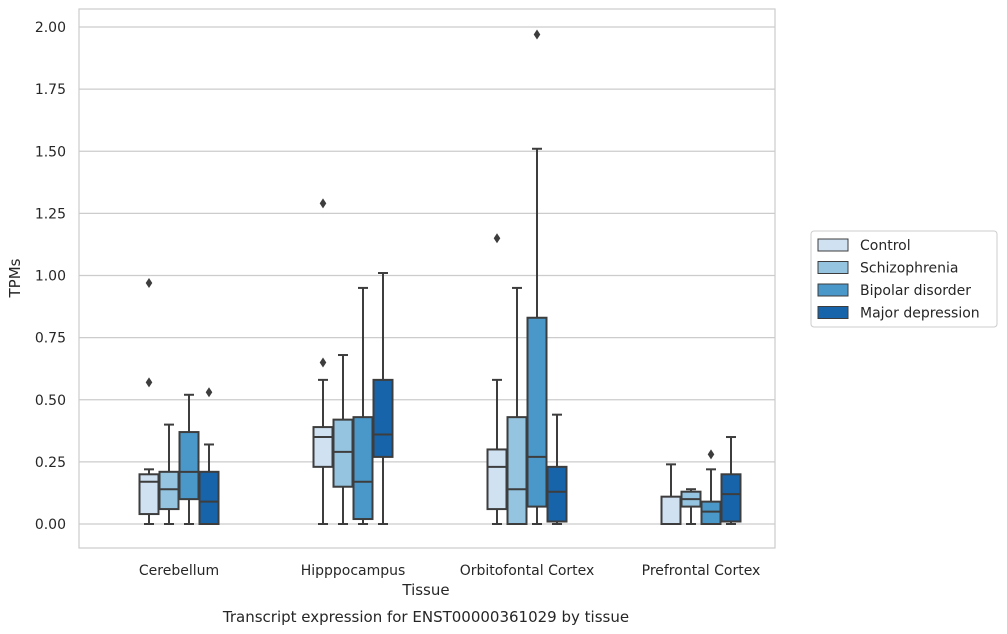 The width and height of the screenshot is (1007, 634). What do you see at coordinates (50, 339) in the screenshot?
I see `y-tick-label: 0.75` at bounding box center [50, 339].